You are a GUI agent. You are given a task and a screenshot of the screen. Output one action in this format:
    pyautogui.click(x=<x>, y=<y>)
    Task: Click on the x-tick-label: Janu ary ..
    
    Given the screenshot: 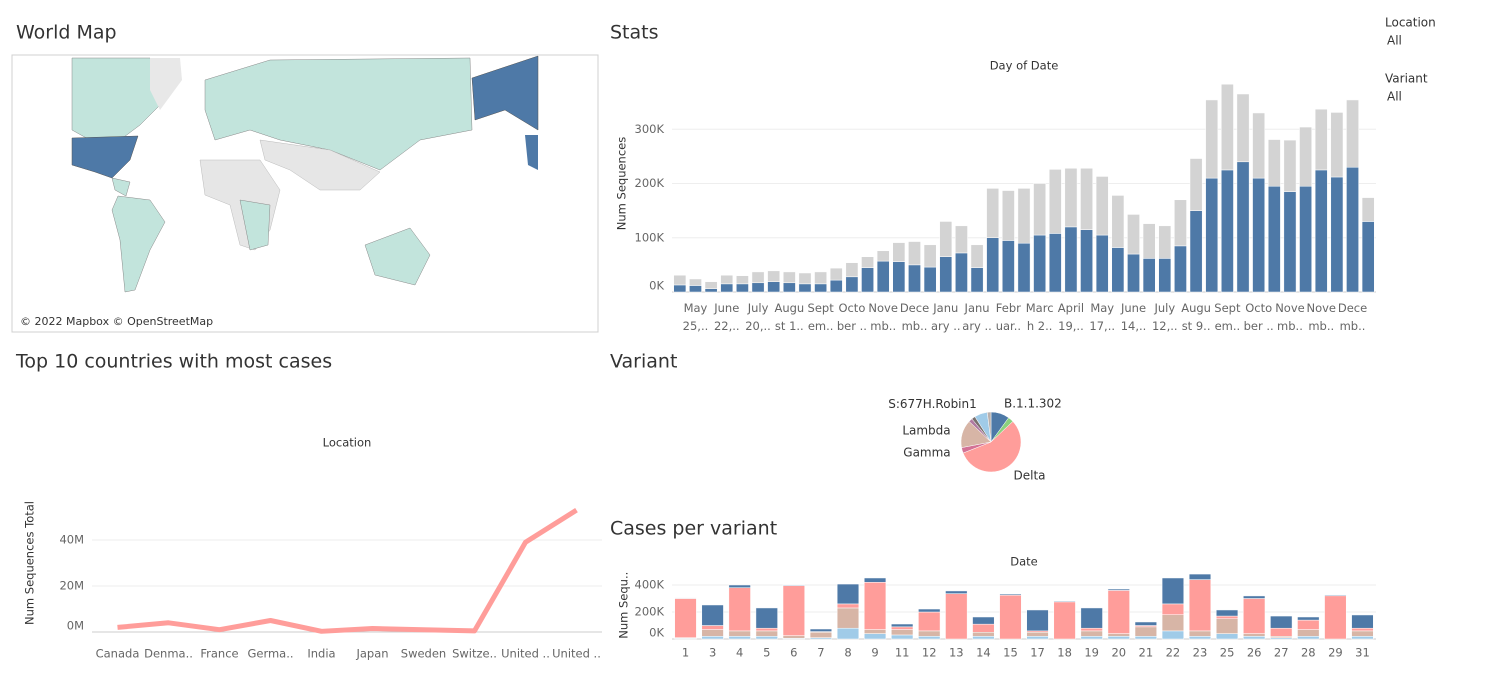 What is the action you would take?
    pyautogui.click(x=977, y=317)
    